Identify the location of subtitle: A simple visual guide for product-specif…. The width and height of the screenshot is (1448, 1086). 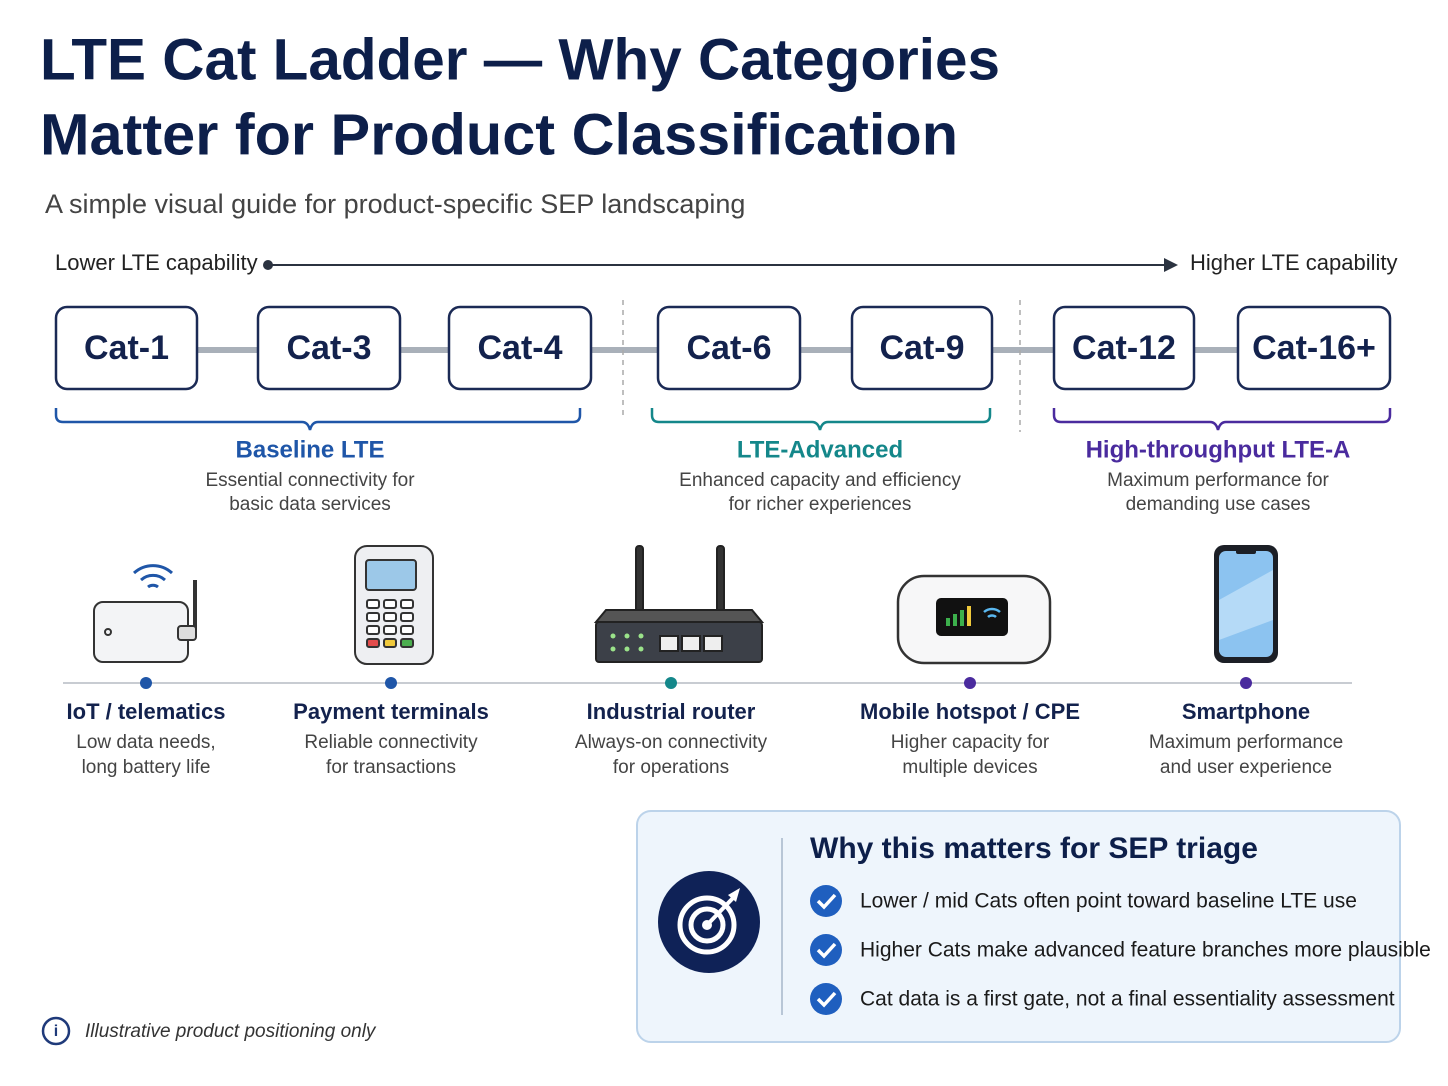
(395, 204).